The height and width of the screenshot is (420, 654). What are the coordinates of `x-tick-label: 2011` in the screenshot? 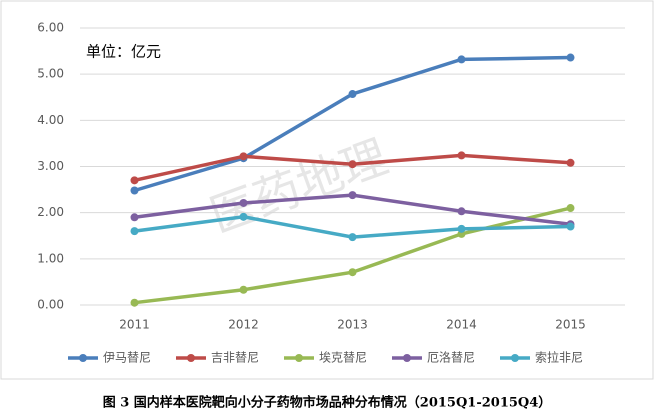 It's located at (134, 325).